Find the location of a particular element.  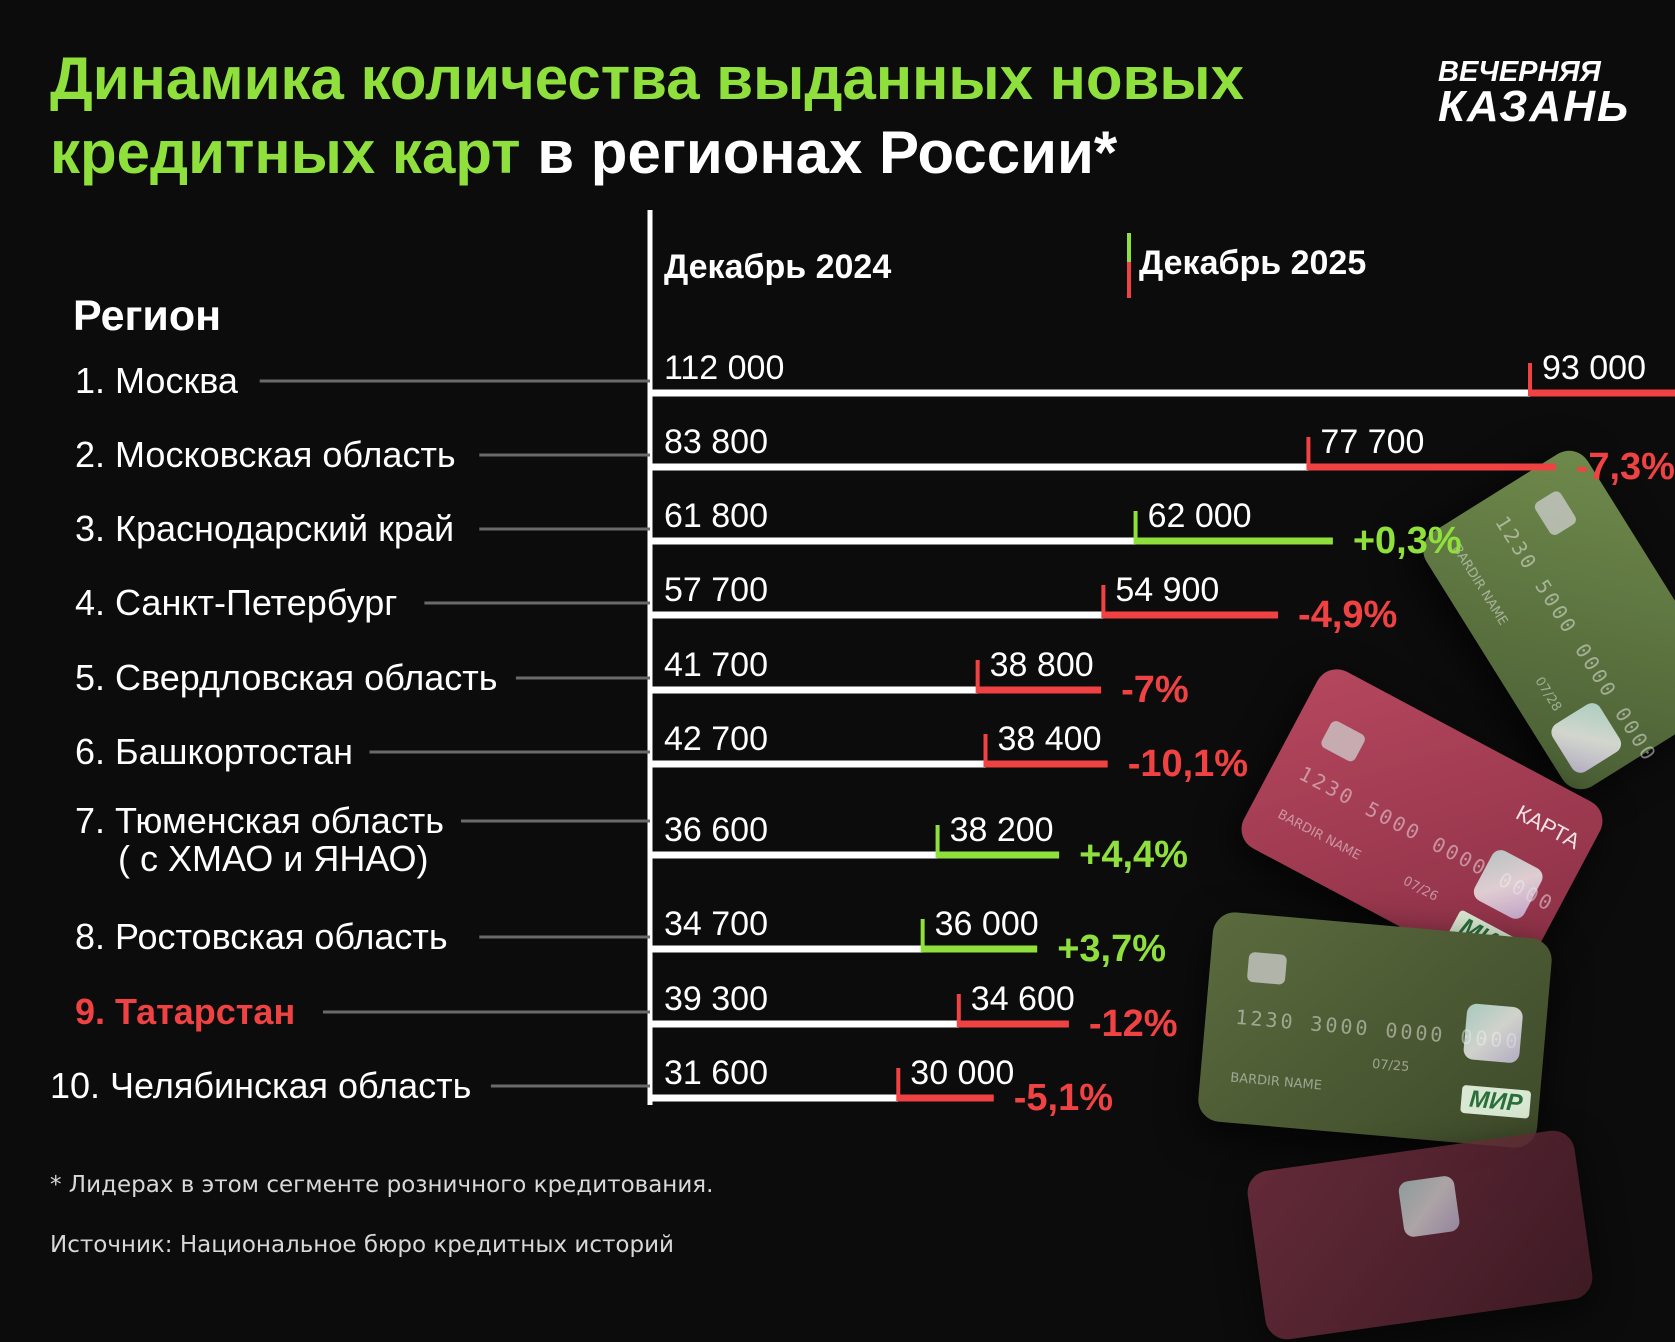

change-label: -4,9% is located at coordinates (1347, 615).